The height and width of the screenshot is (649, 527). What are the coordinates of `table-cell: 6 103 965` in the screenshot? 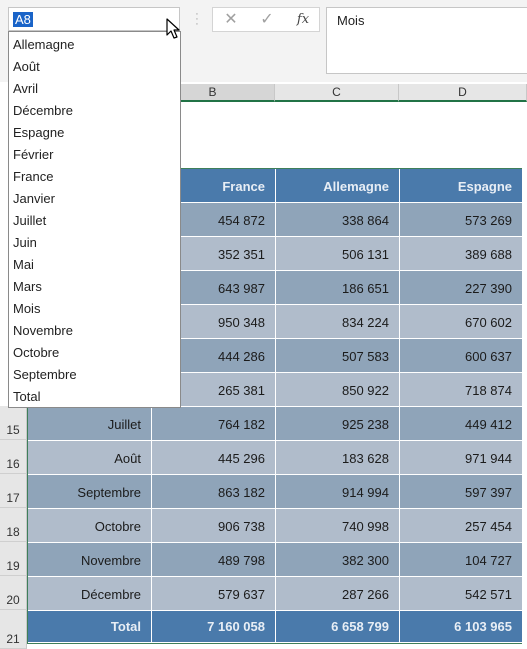 It's located at (461, 627).